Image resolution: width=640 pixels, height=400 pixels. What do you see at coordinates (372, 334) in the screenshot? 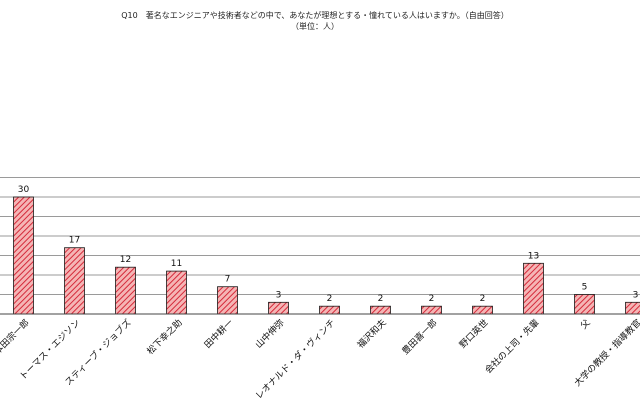
I see `x-tick-label: 福沢和夫` at bounding box center [372, 334].